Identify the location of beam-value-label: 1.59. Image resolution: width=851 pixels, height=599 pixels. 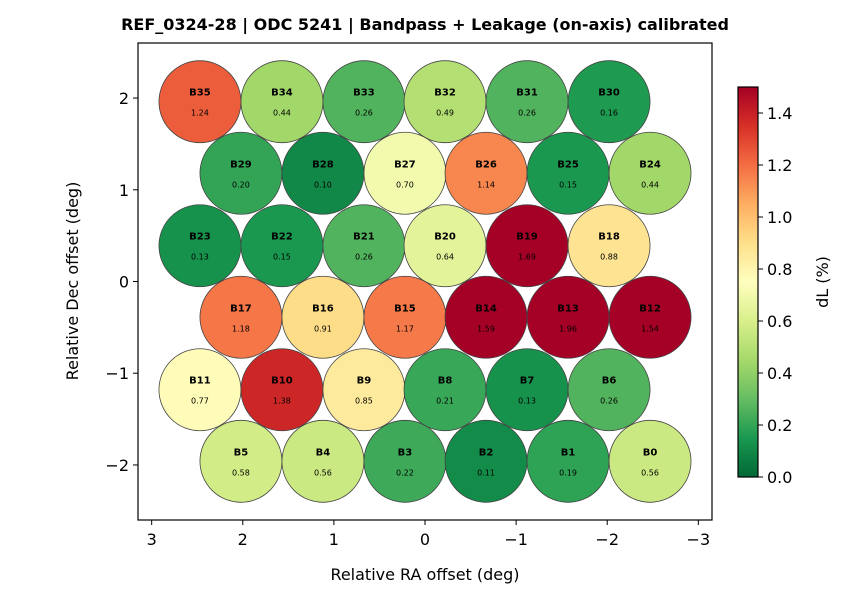
(486, 328).